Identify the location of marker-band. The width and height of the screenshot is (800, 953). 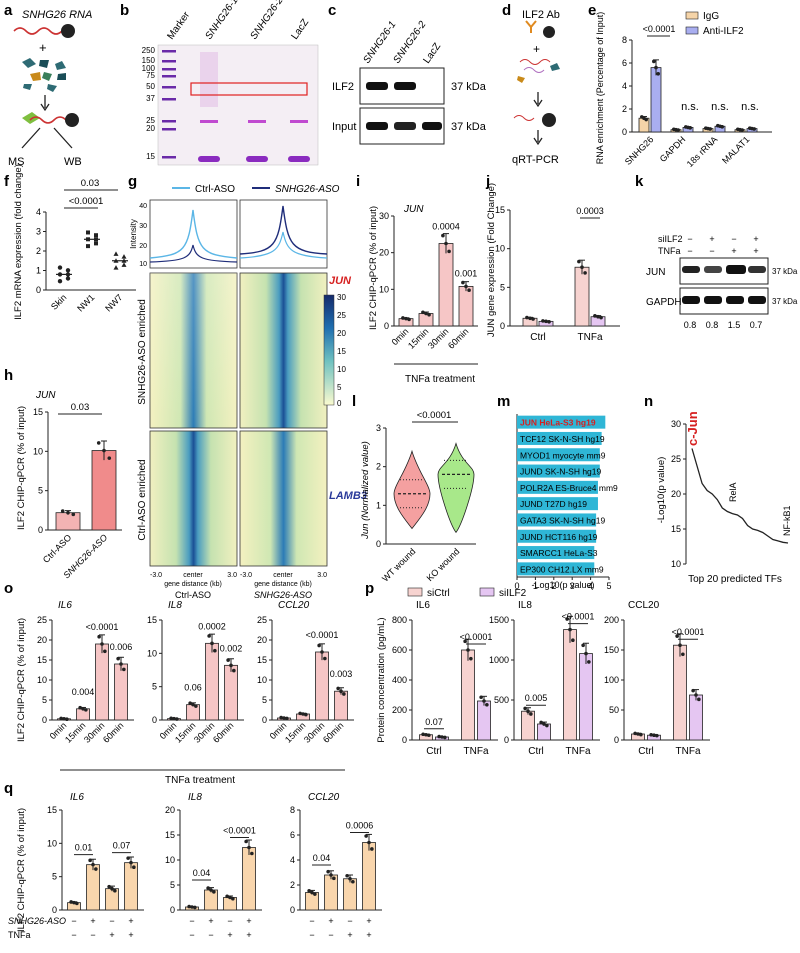
(169, 69).